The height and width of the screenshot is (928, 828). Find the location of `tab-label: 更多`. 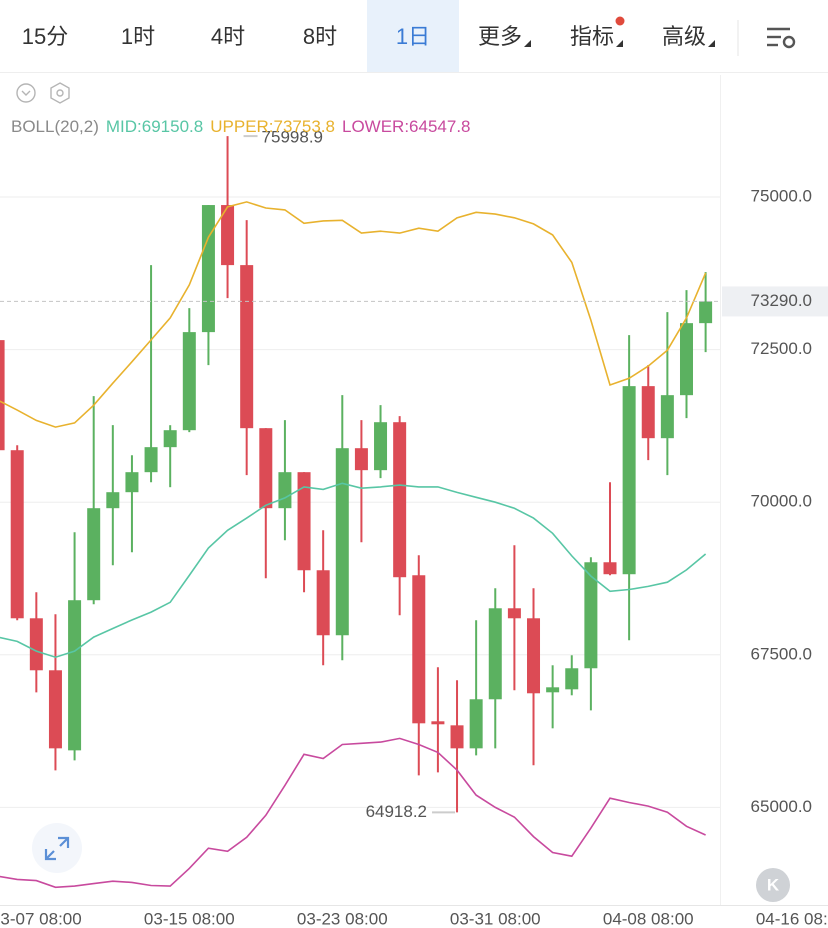

tab-label: 更多 is located at coordinates (500, 36).